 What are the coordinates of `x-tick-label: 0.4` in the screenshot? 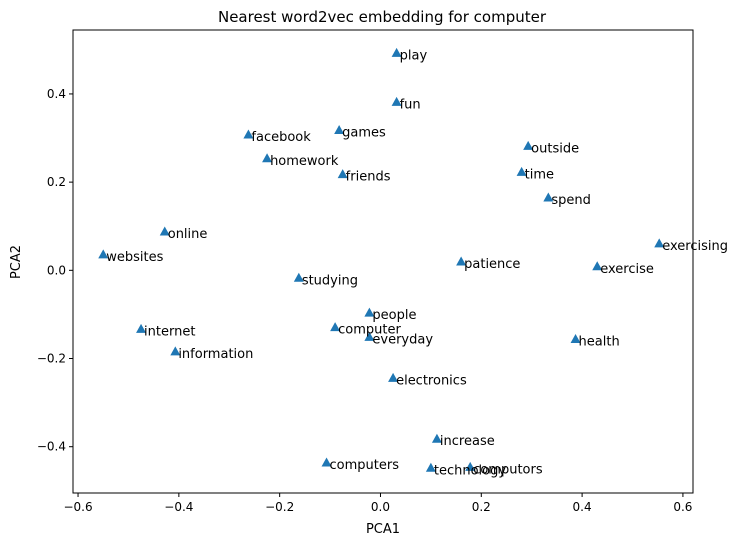 It's located at (582, 507).